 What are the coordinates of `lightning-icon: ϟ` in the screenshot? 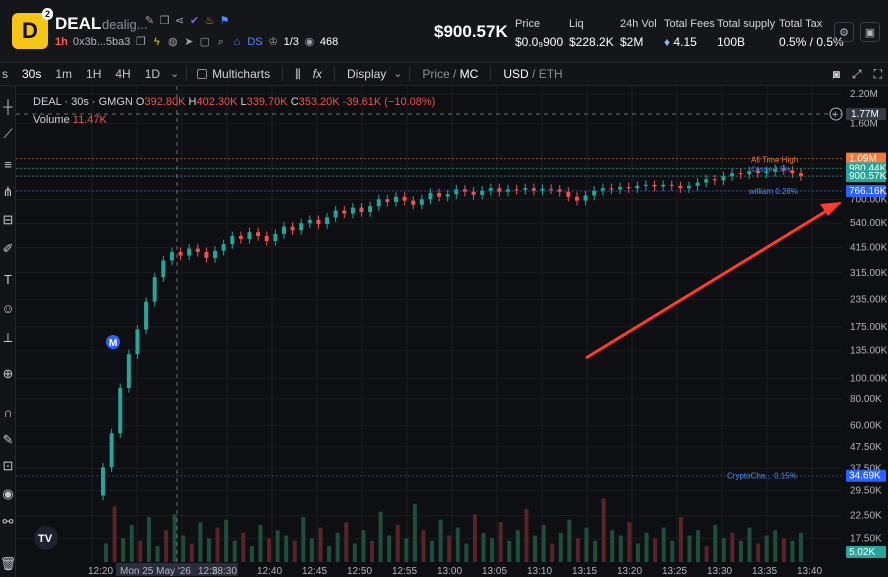 It's located at (156, 41).